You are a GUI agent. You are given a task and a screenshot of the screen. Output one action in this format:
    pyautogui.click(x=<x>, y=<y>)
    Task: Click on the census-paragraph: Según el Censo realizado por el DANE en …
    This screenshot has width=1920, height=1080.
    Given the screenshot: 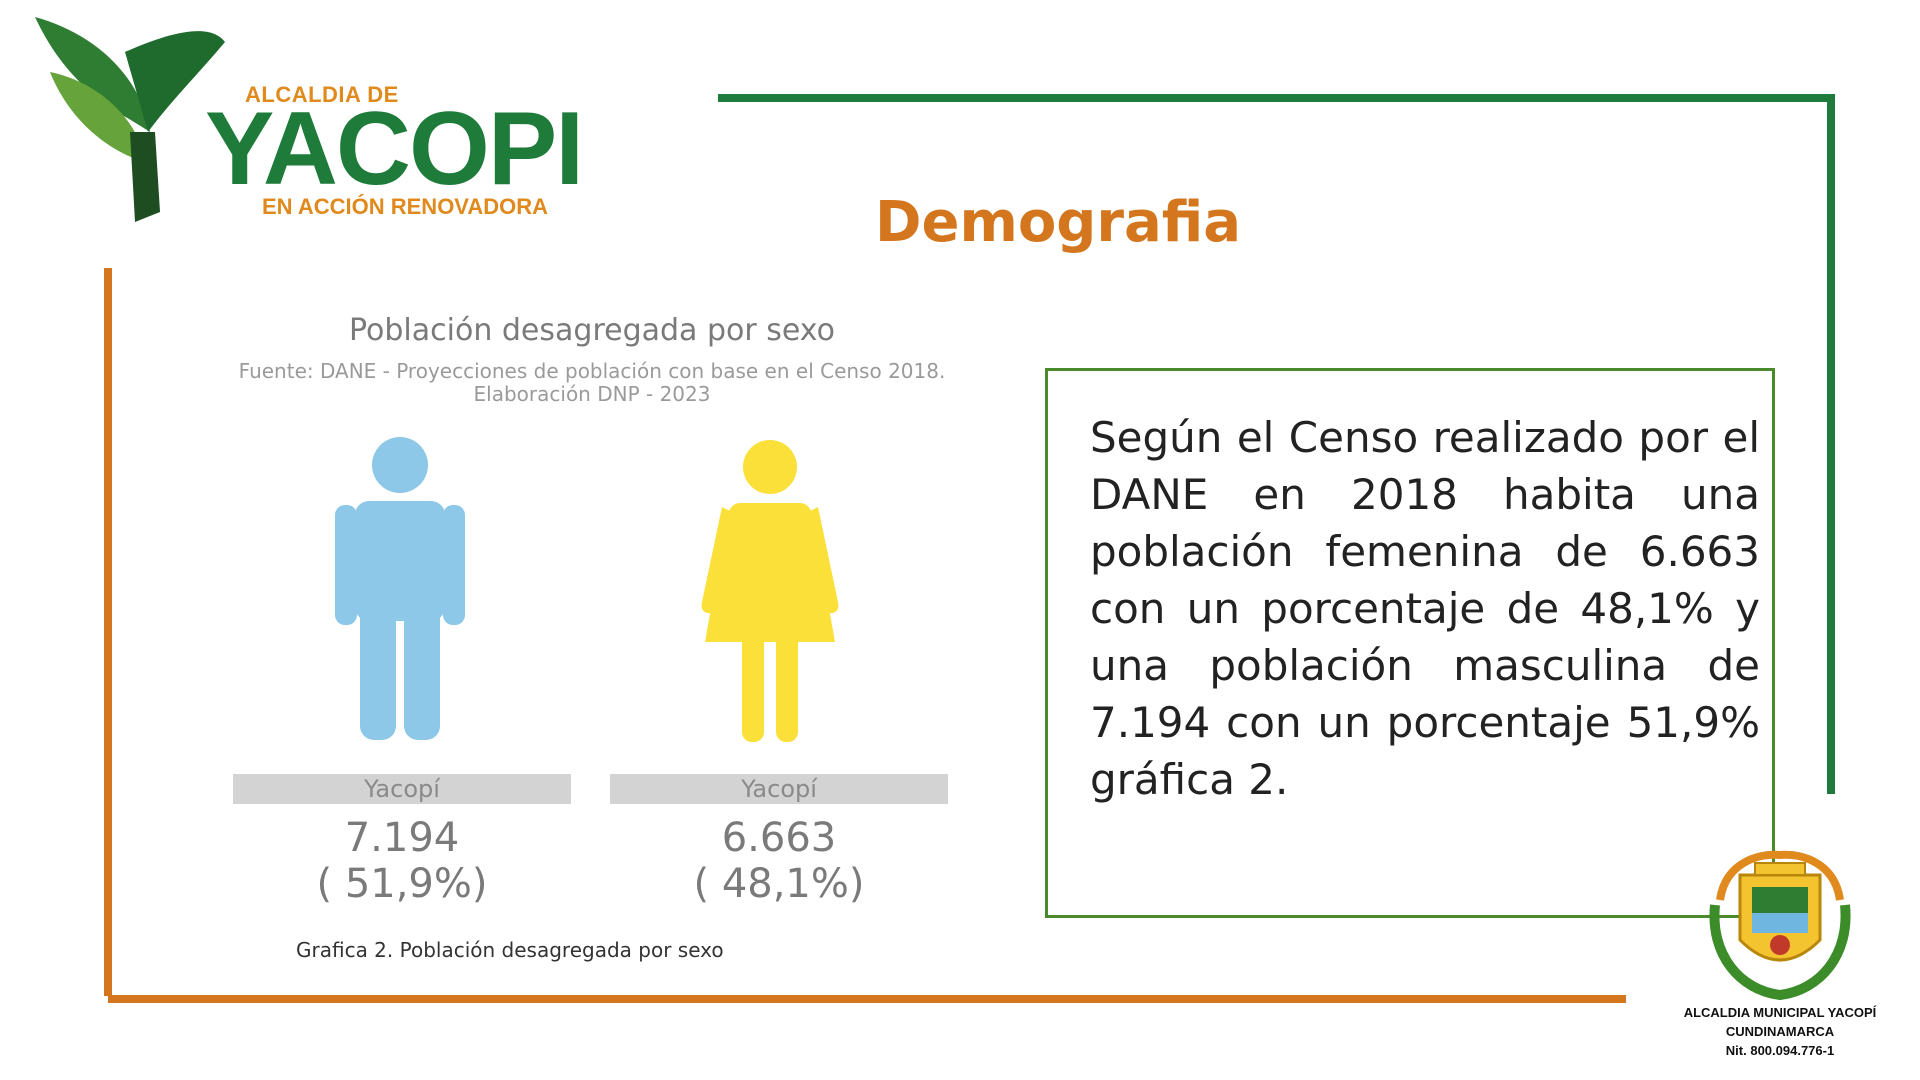 What is the action you would take?
    pyautogui.click(x=1425, y=608)
    